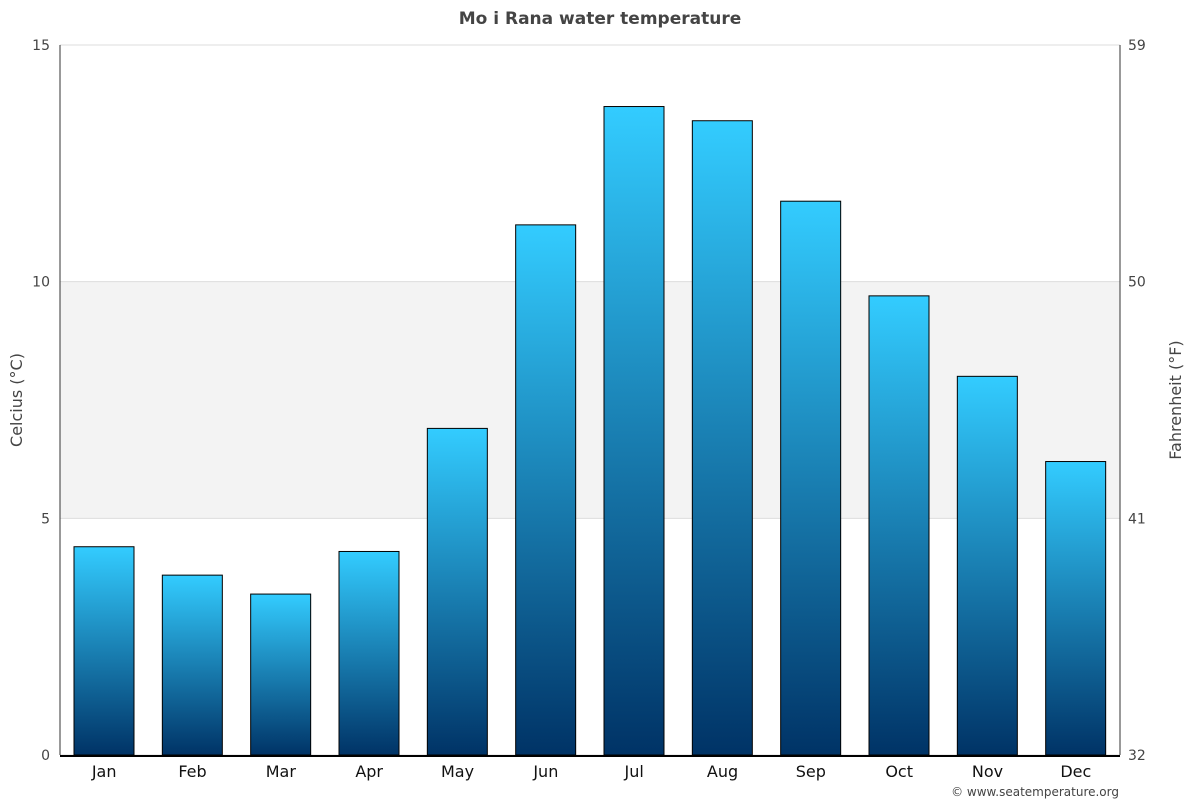 This screenshot has height=800, width=1200. What do you see at coordinates (1137, 519) in the screenshot?
I see `y2-tick-label: 41` at bounding box center [1137, 519].